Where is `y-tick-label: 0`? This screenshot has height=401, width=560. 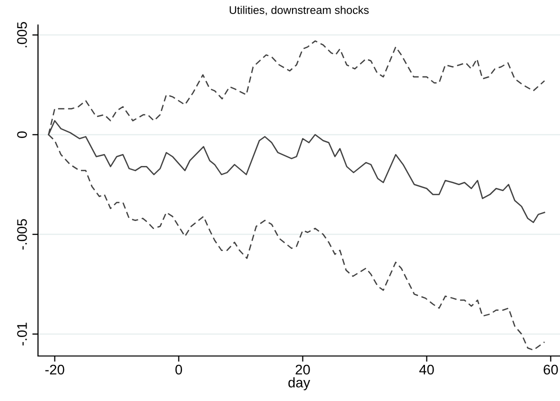 y-tick-label: 0 is located at coordinates (22, 134).